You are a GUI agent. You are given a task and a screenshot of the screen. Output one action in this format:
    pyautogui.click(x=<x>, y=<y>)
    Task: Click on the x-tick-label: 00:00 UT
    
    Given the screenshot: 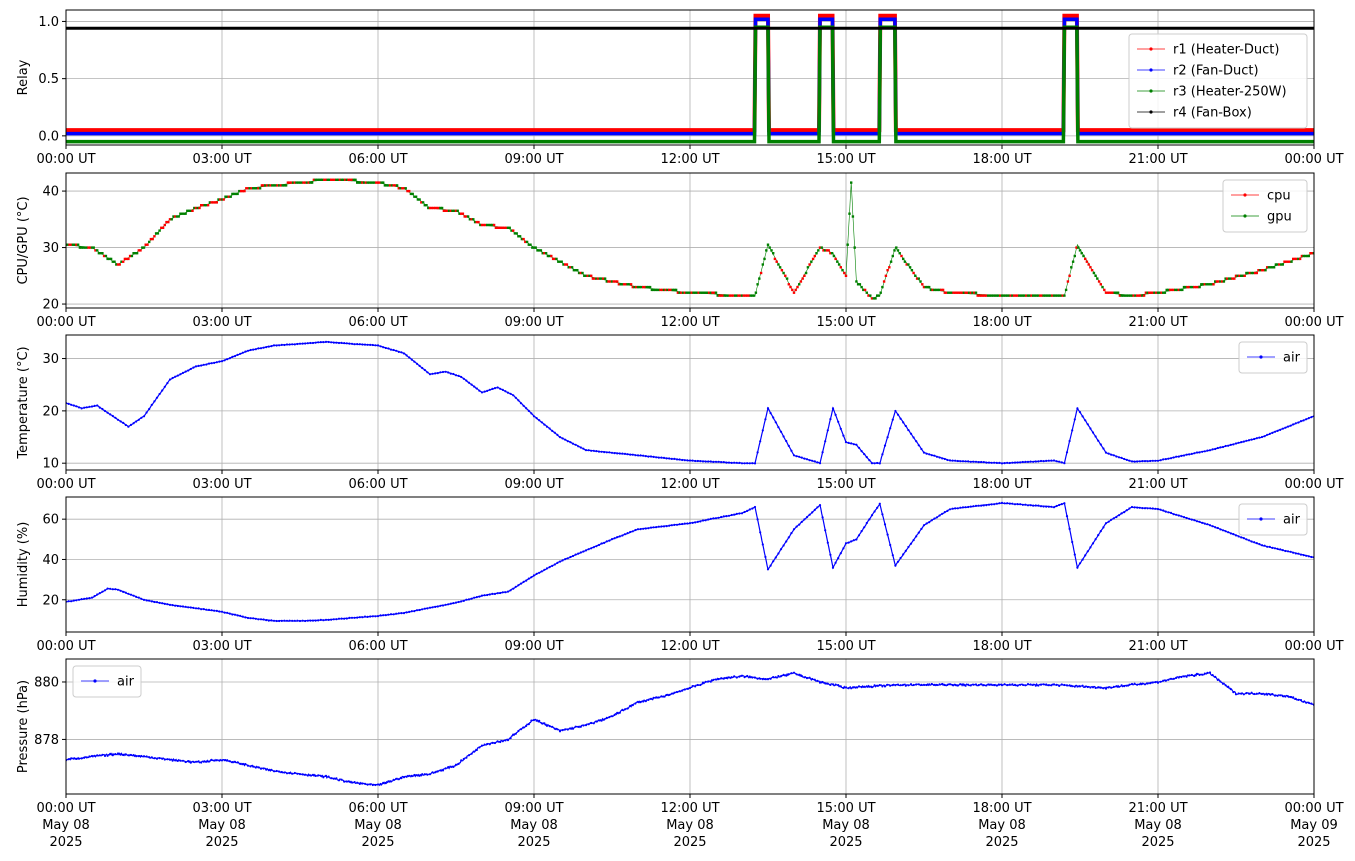 What is the action you would take?
    pyautogui.click(x=1313, y=808)
    